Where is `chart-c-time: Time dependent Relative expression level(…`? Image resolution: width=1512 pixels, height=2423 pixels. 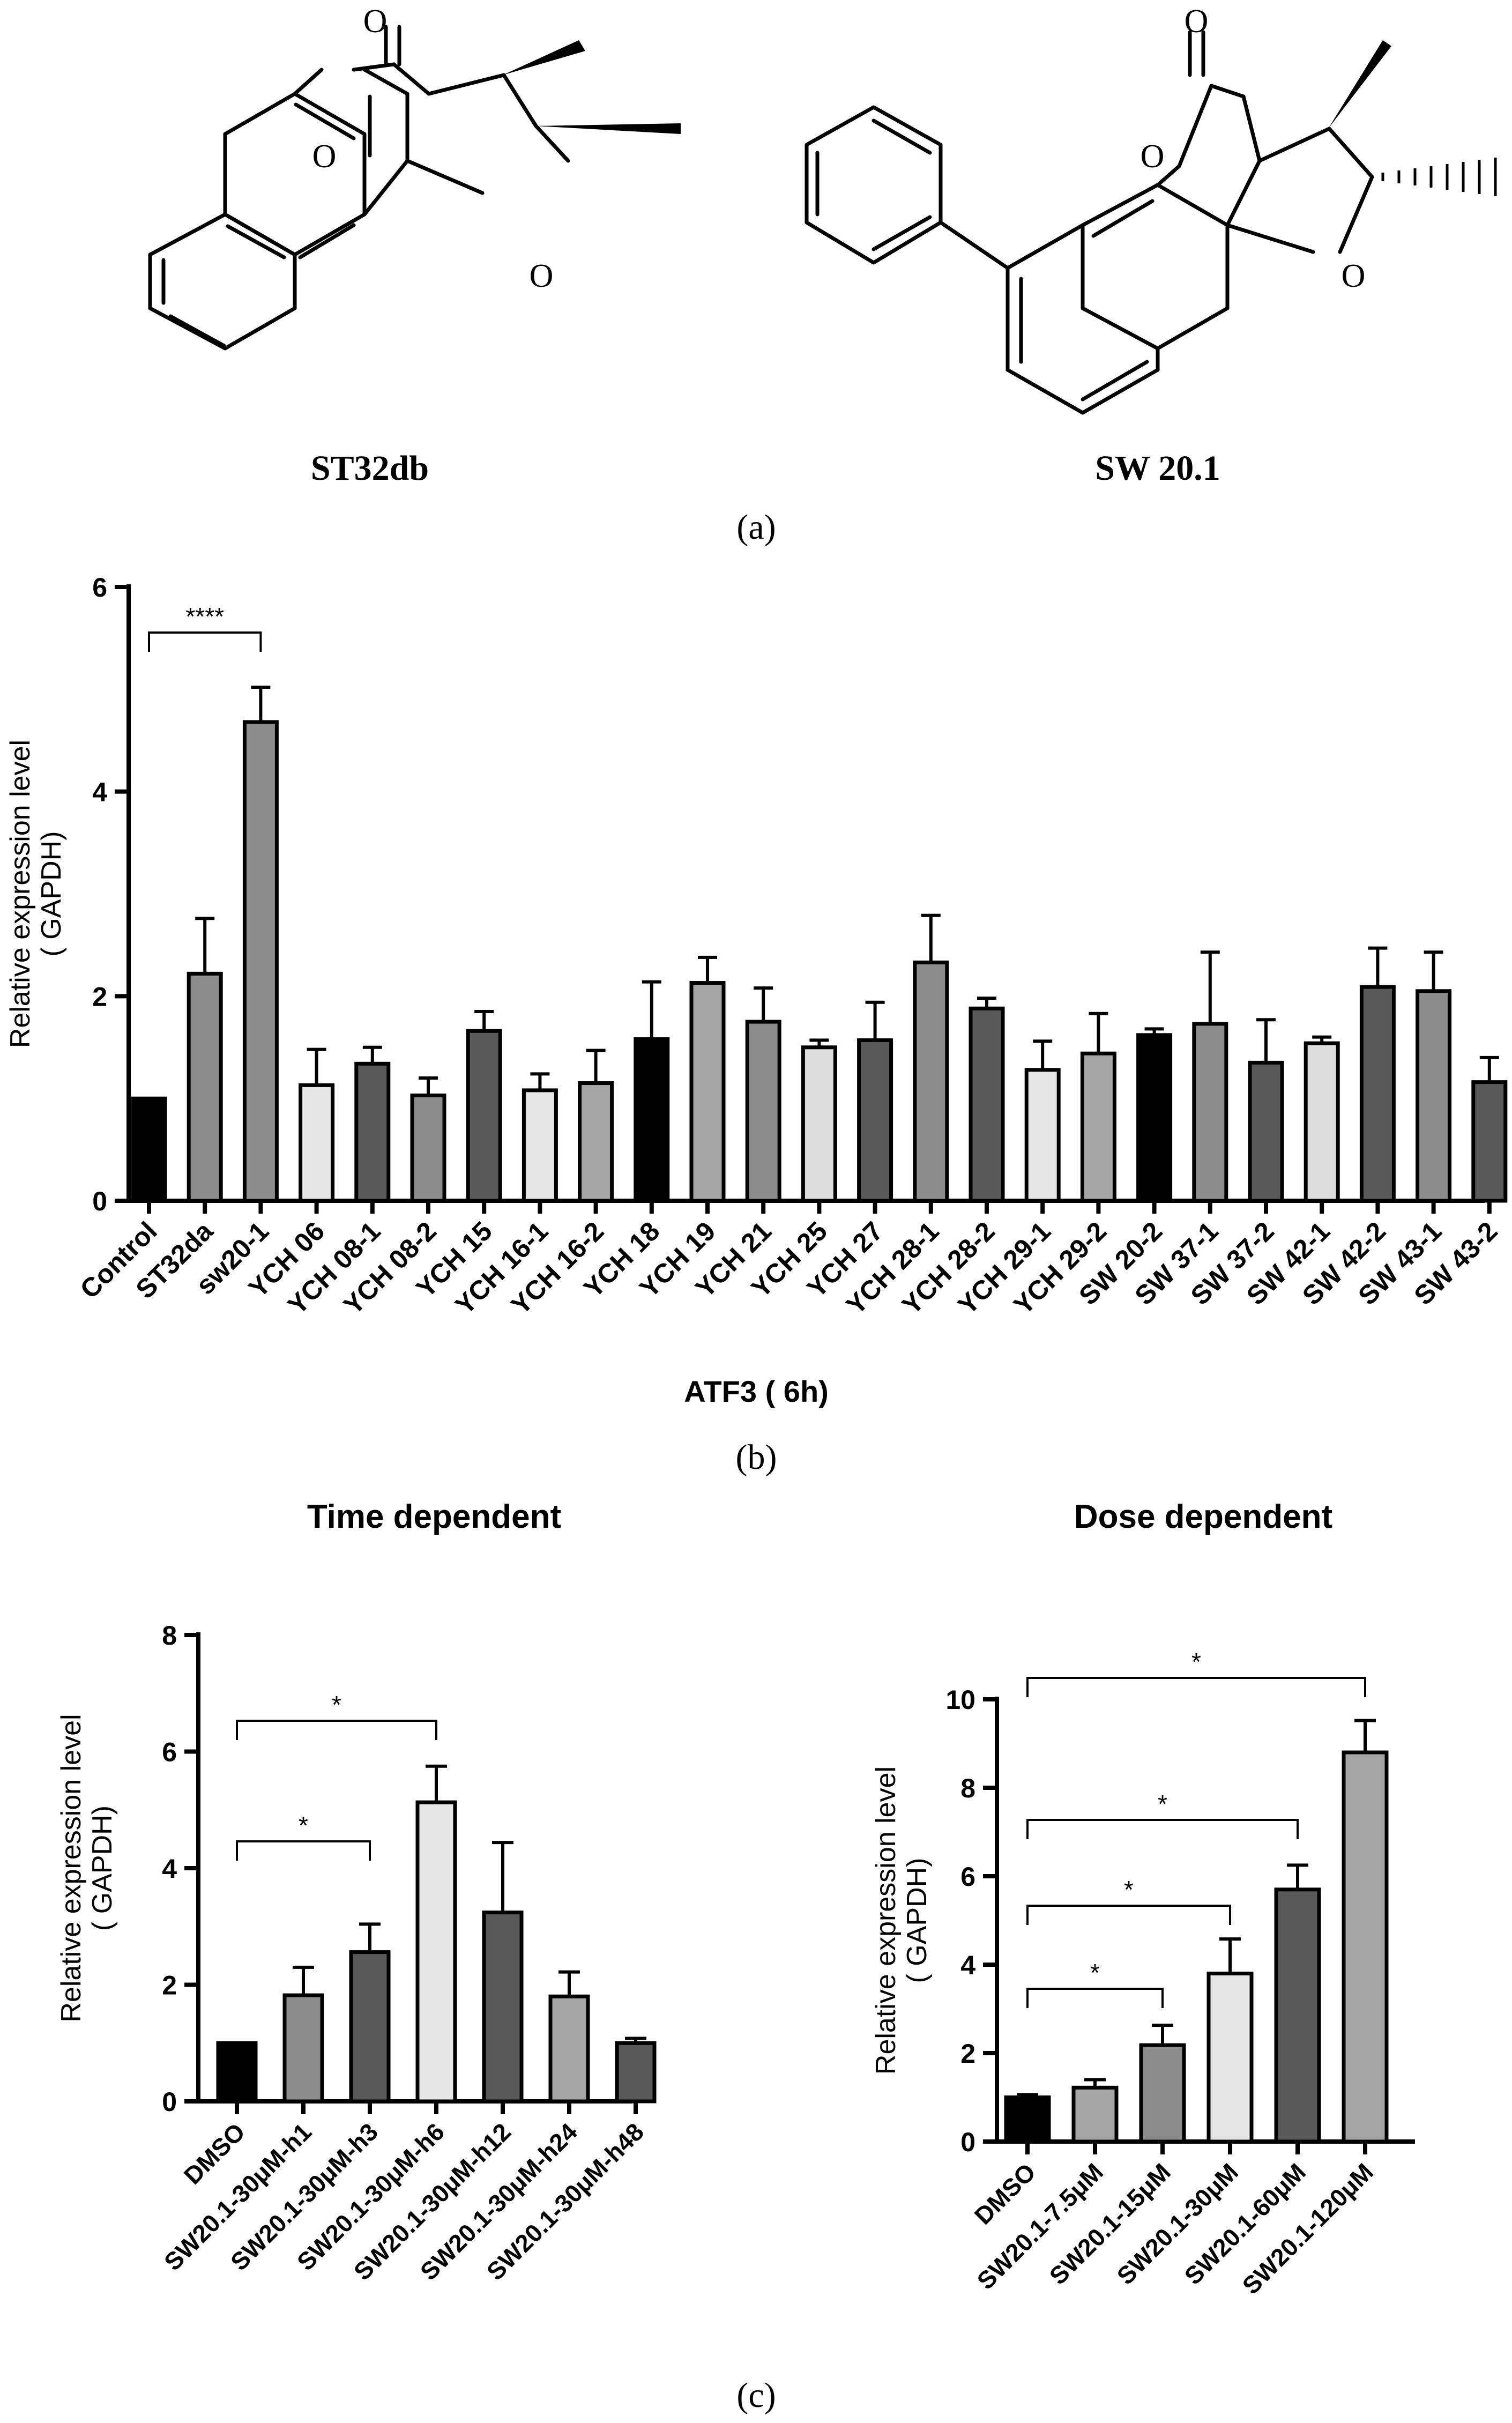 chart-c-time: Time dependent Relative expression level(… is located at coordinates (356, 1892).